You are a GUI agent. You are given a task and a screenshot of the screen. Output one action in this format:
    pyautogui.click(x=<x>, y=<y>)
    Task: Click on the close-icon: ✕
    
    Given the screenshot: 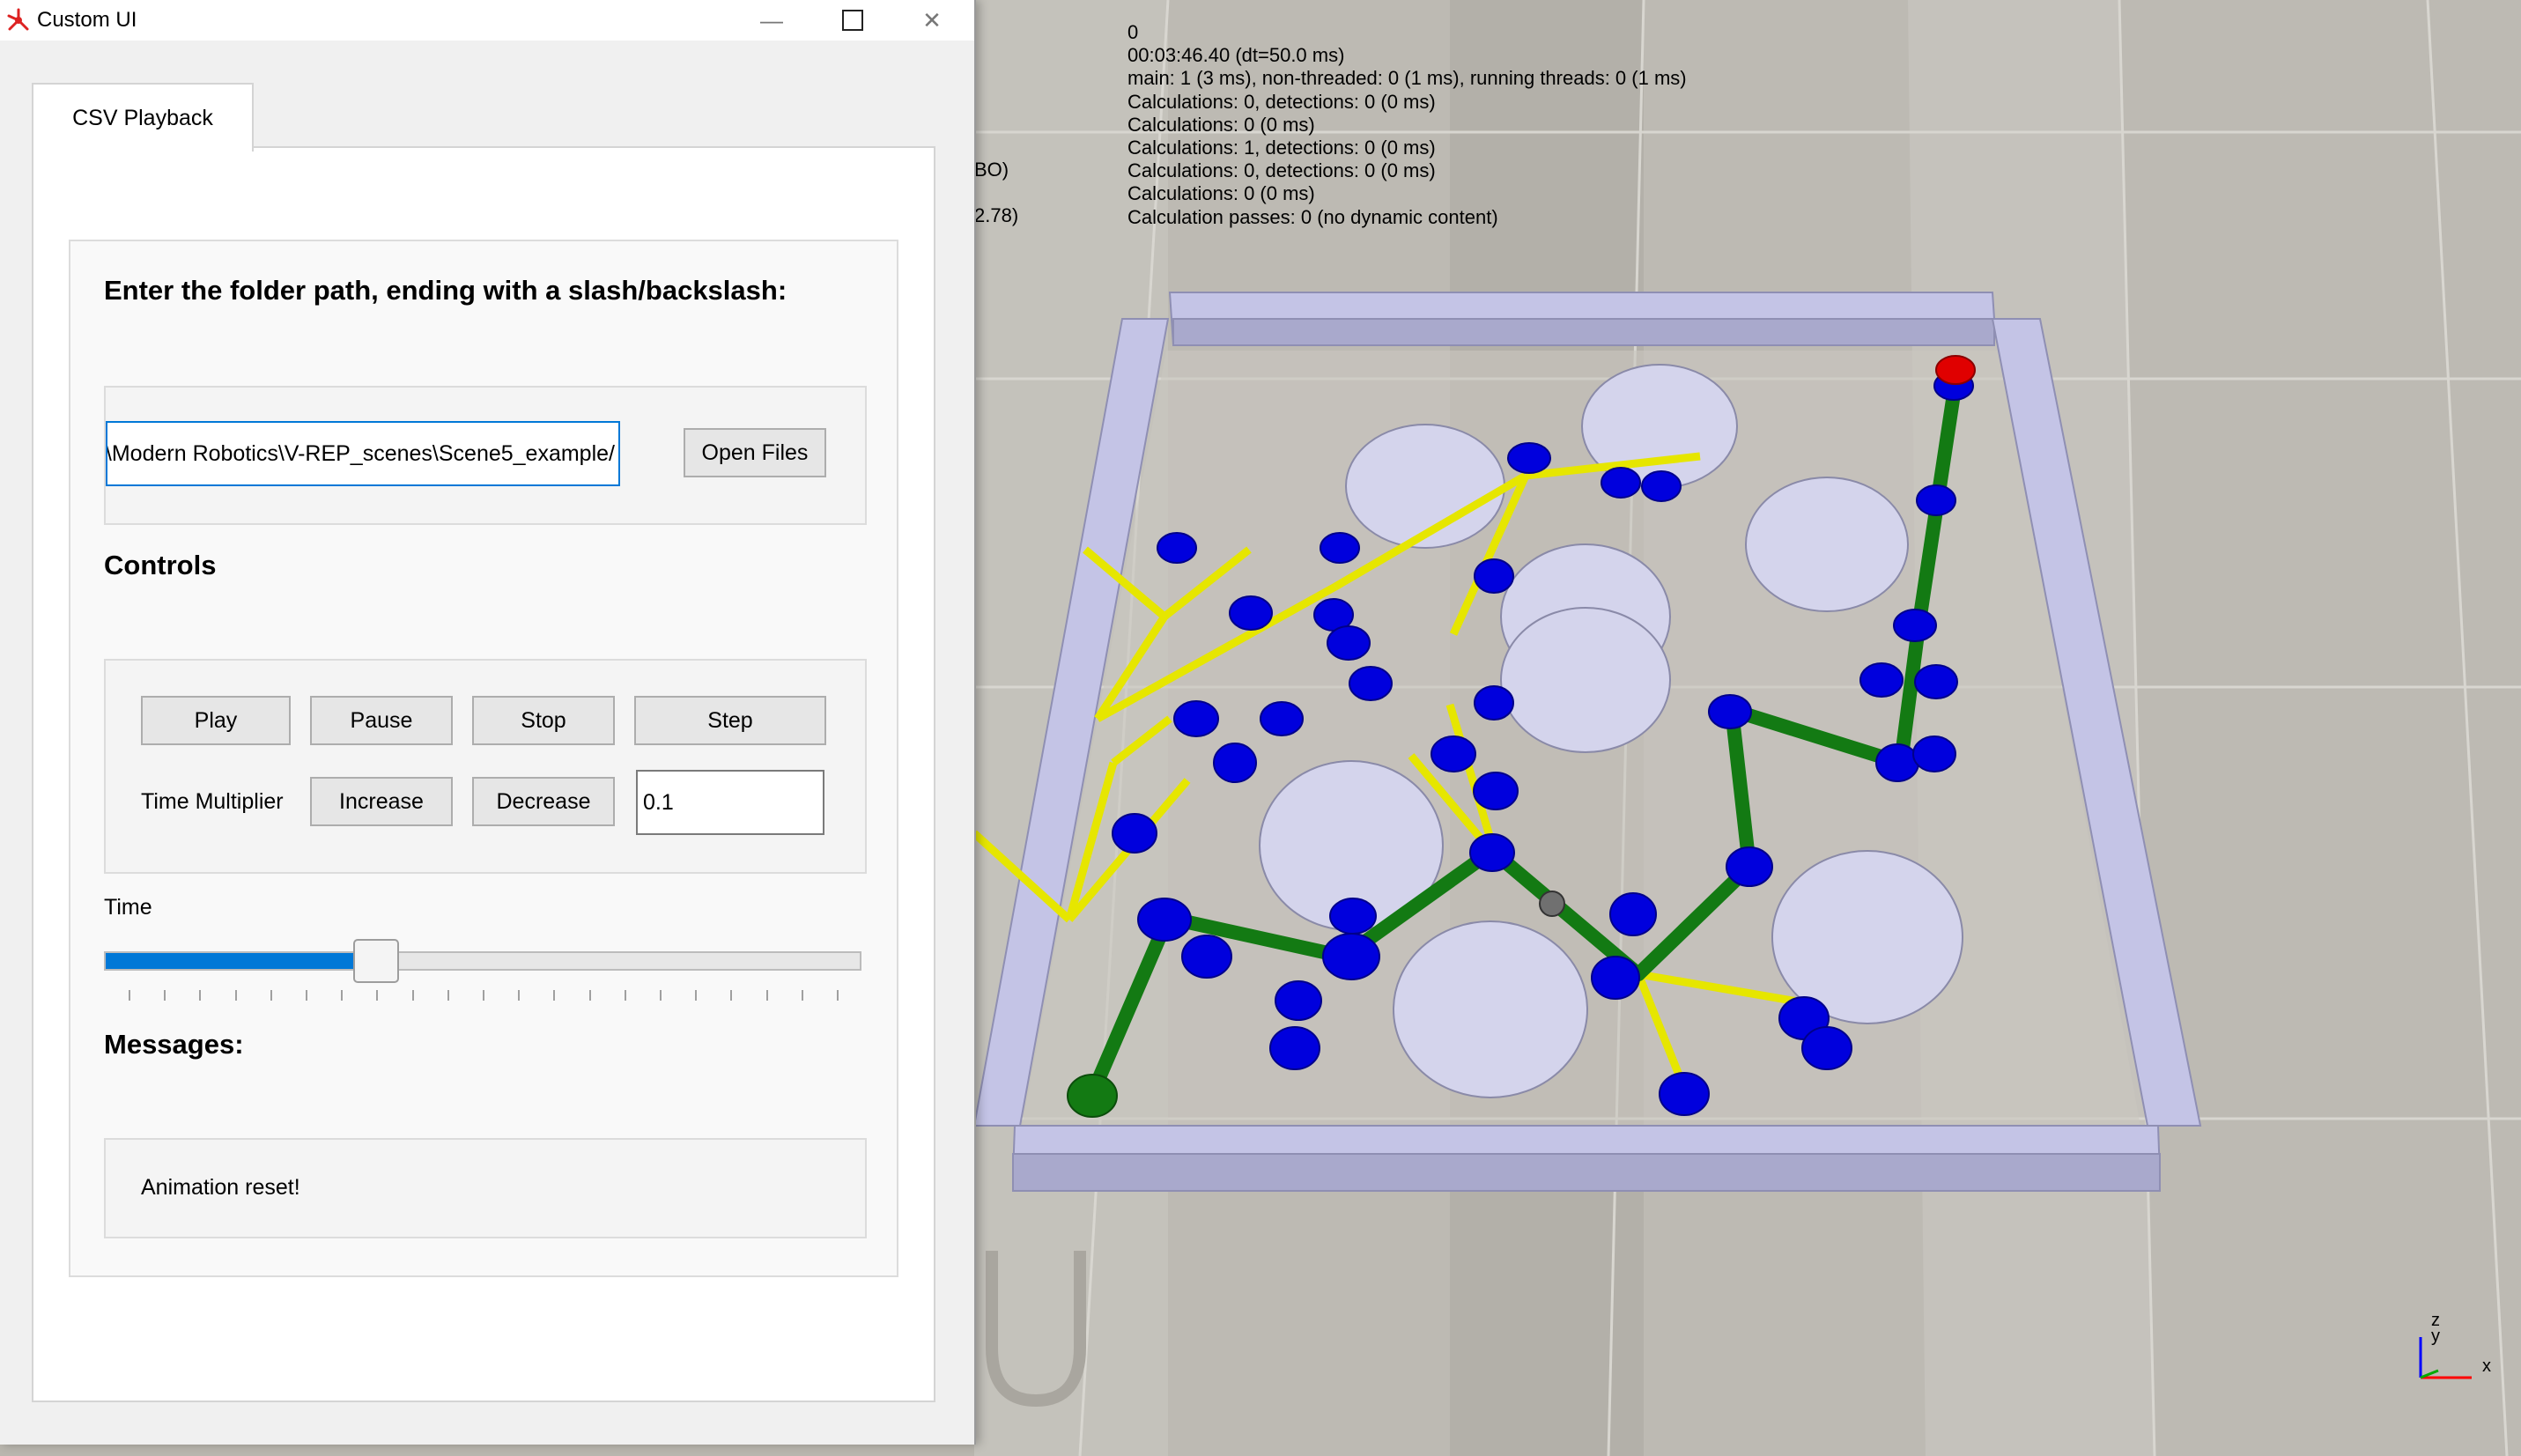 What is the action you would take?
    pyautogui.click(x=932, y=19)
    